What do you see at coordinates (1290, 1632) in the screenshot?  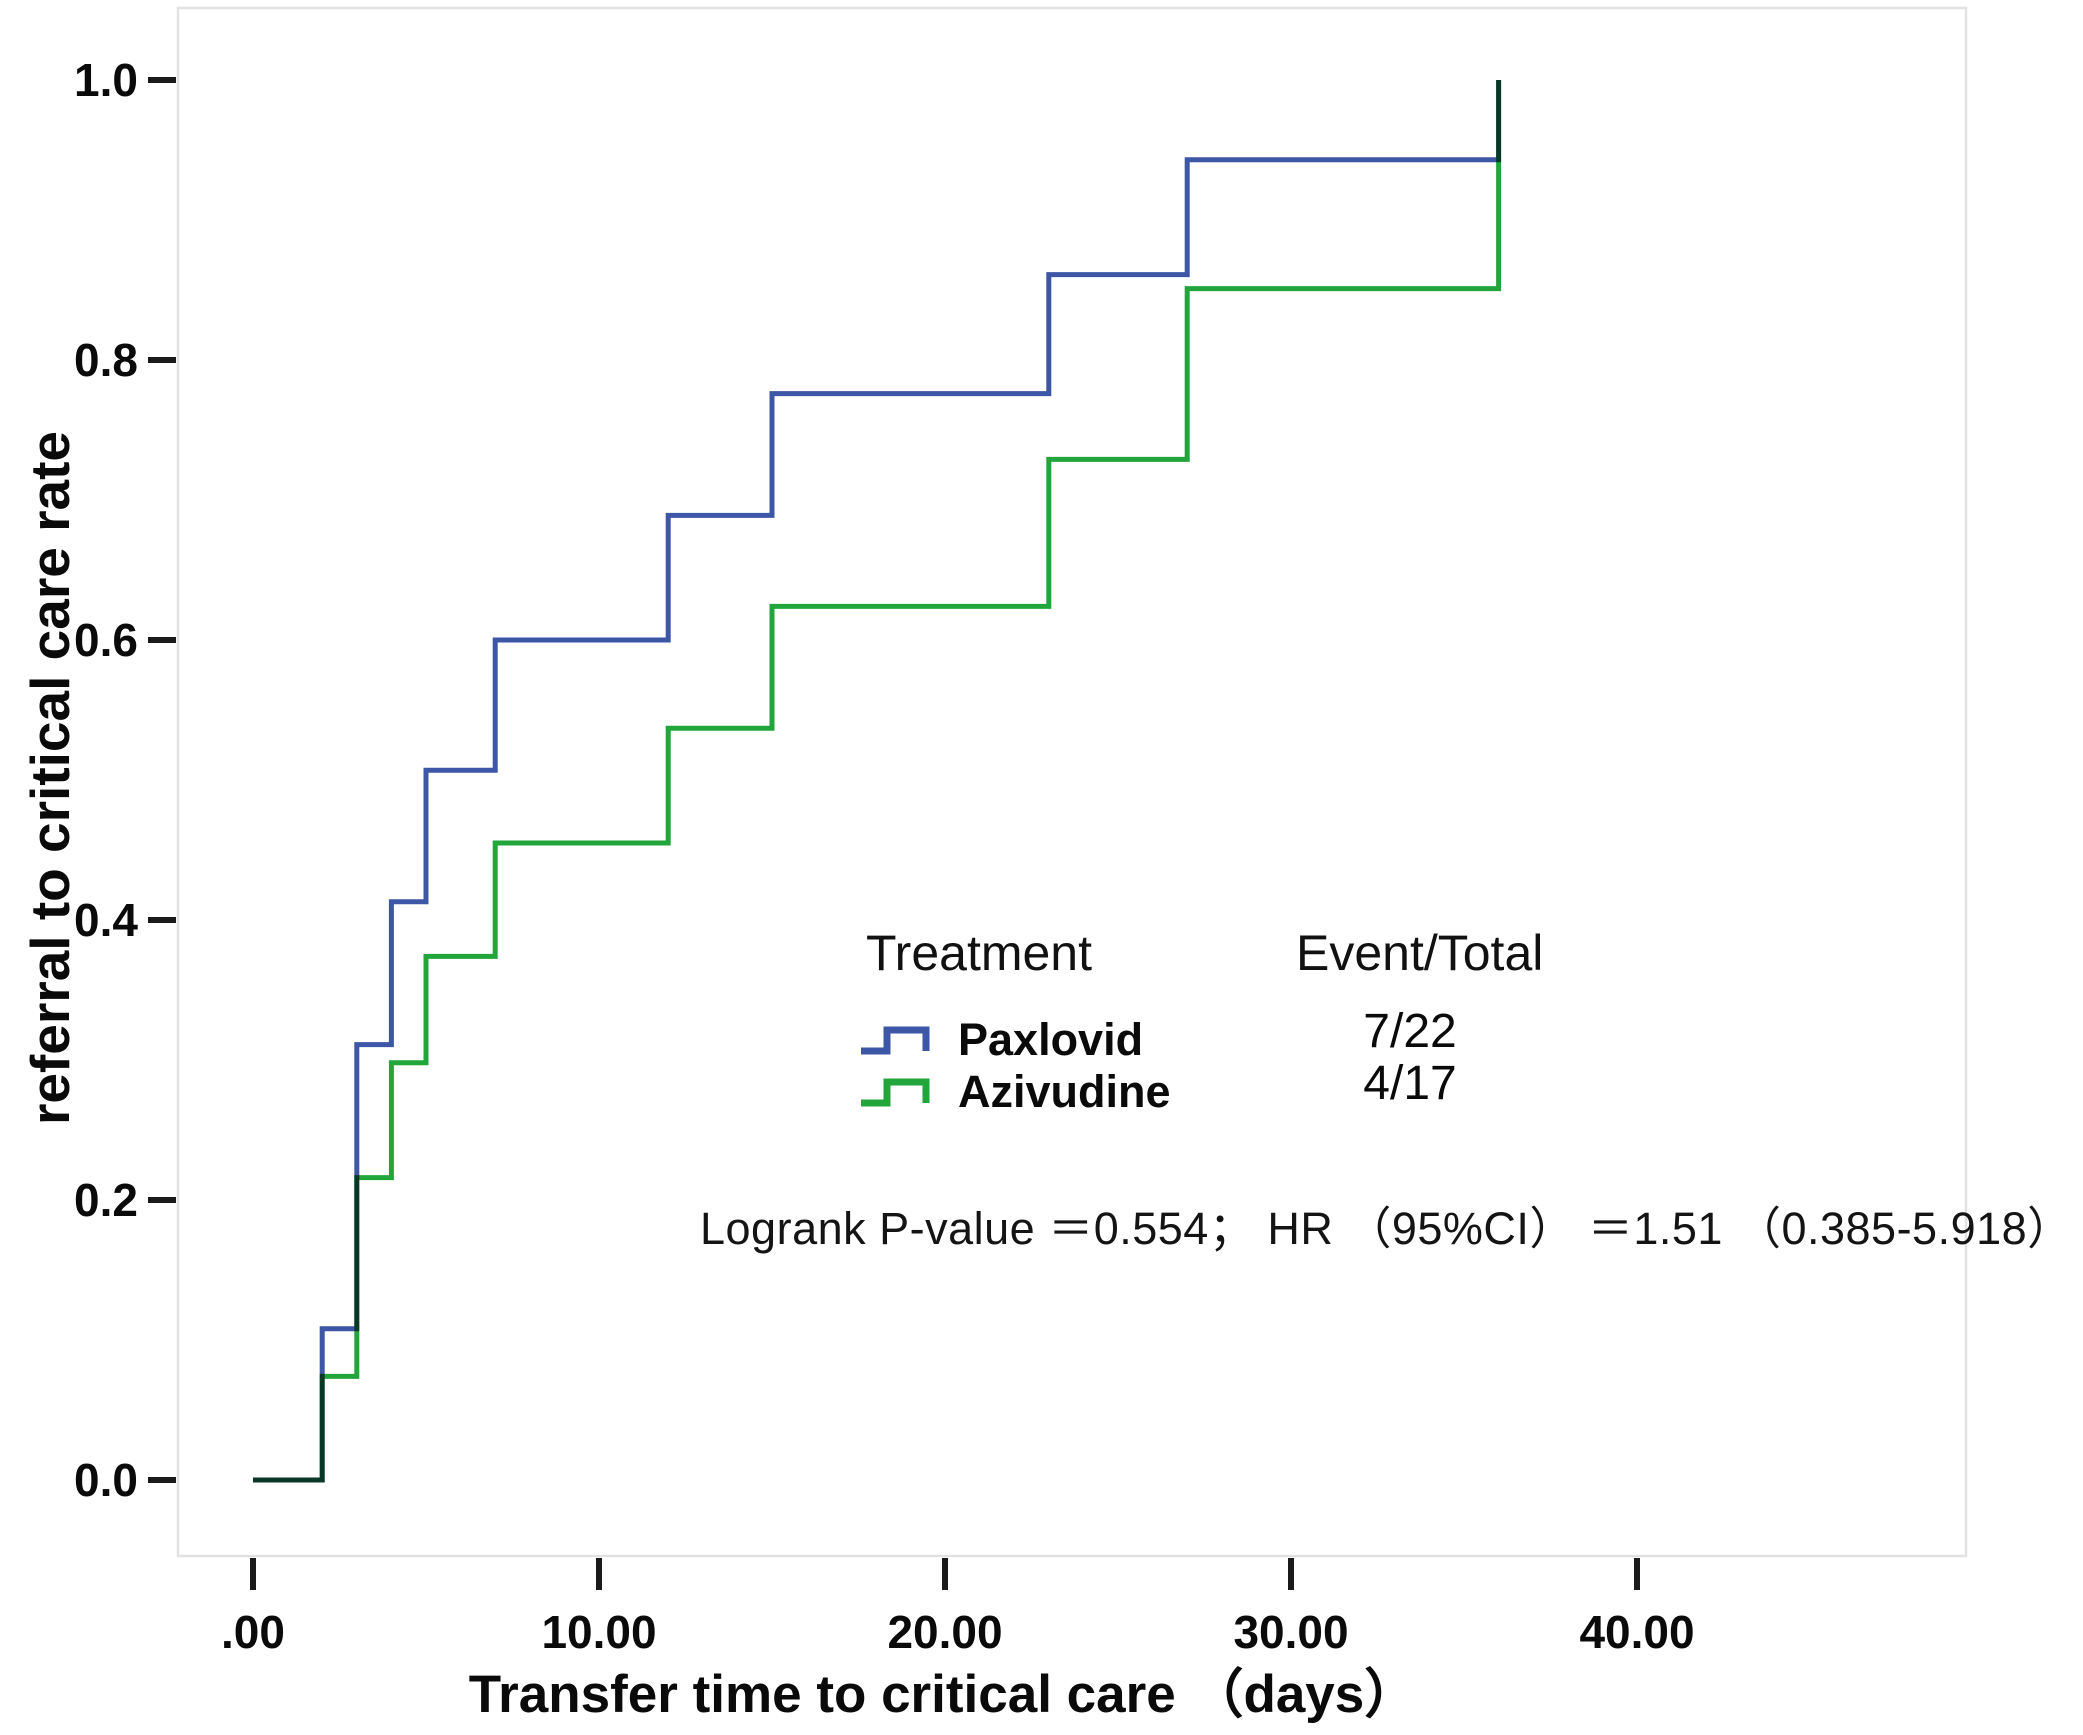 I see `x-tick-label: 30.00` at bounding box center [1290, 1632].